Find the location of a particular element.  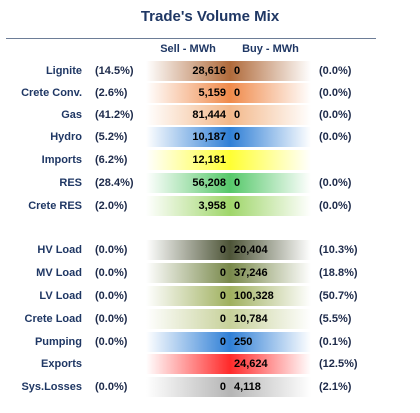

sell-share: (41.2%) is located at coordinates (114, 115).